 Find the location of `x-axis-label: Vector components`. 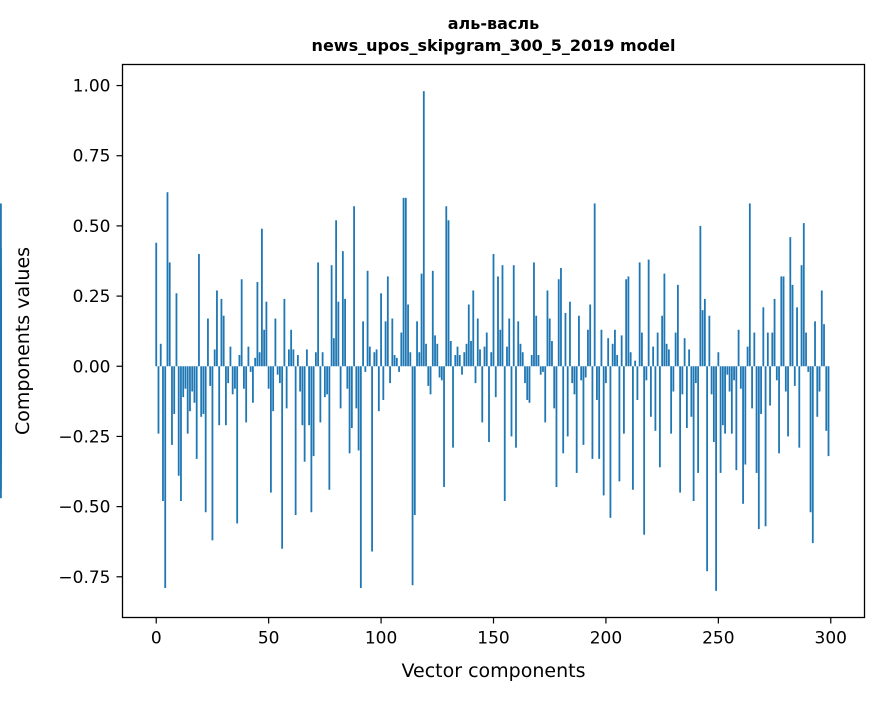

x-axis-label: Vector components is located at coordinates (494, 671).